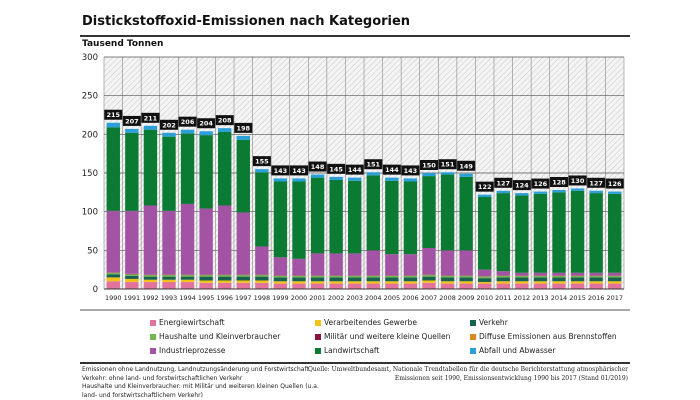 The width and height of the screenshot is (700, 400). I want to click on x-tick-label: 2004, so click(373, 298).